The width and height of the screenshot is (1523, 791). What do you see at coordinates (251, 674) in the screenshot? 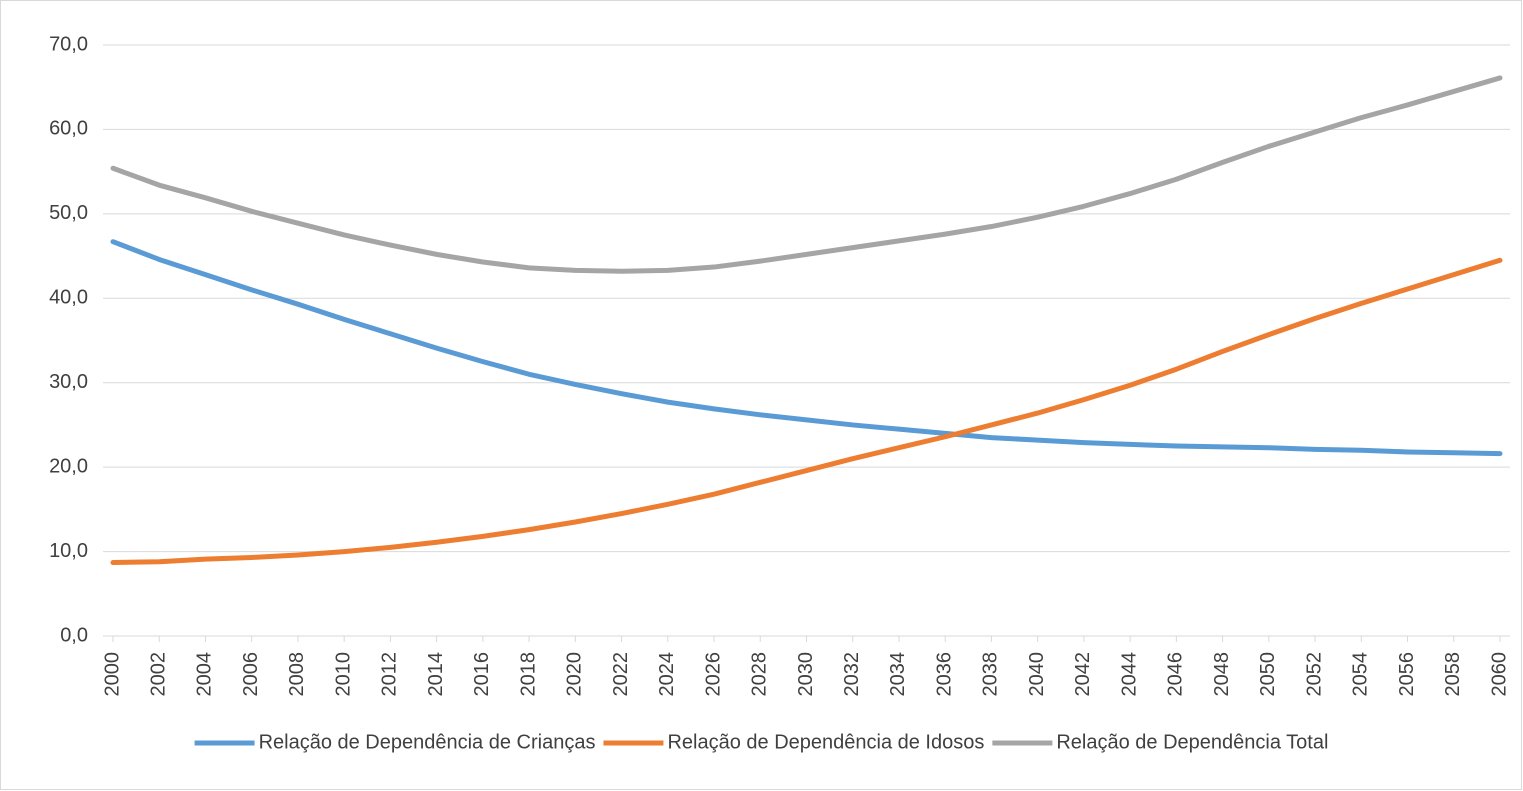
I see `x-tick-label: 2006` at bounding box center [251, 674].